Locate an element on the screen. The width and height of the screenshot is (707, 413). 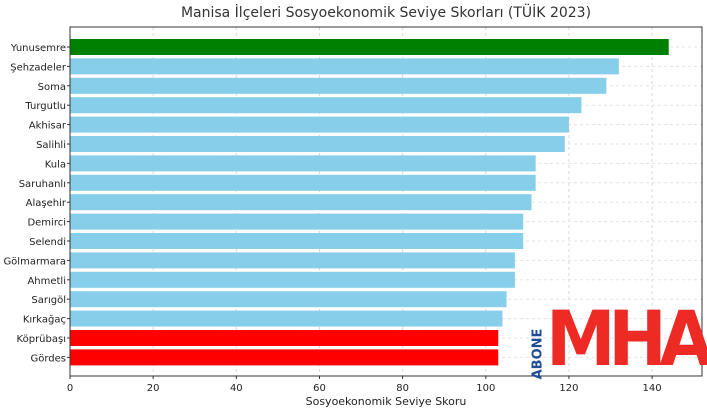
logo-side-text: ABONE is located at coordinates (538, 354).